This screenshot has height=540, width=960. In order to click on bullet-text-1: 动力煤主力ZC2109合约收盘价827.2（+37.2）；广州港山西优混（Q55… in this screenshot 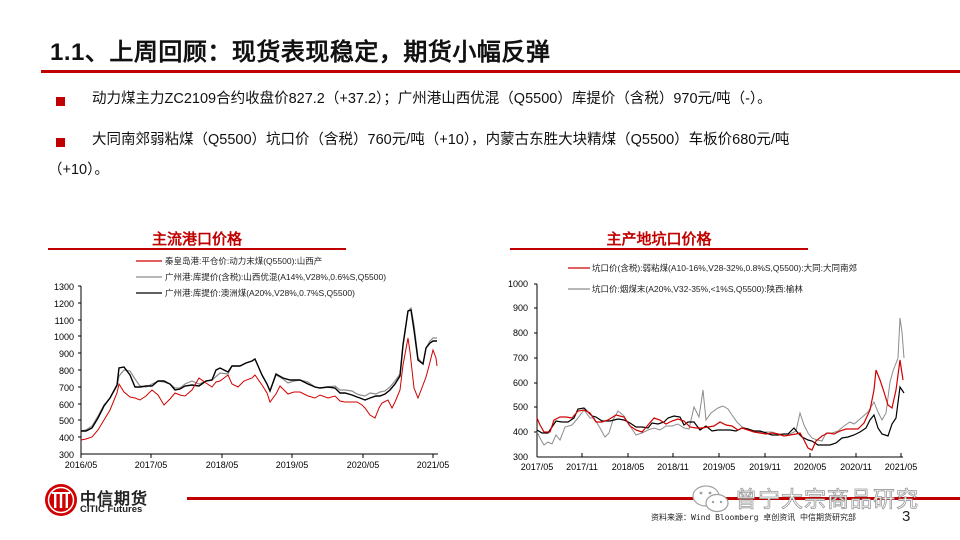, I will do `click(432, 99)`.